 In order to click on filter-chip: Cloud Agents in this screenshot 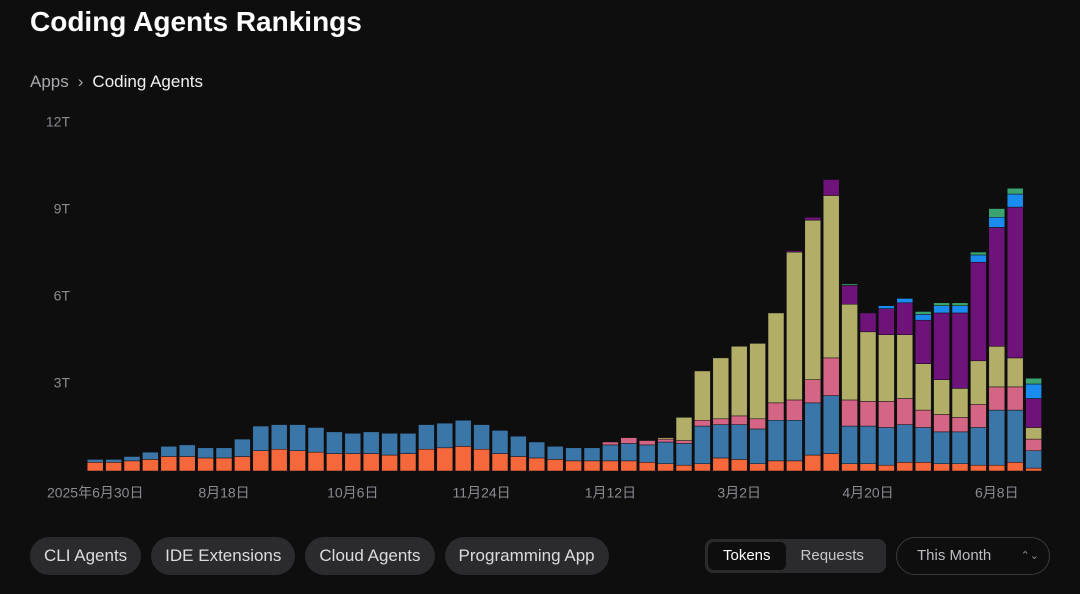, I will do `click(370, 556)`.